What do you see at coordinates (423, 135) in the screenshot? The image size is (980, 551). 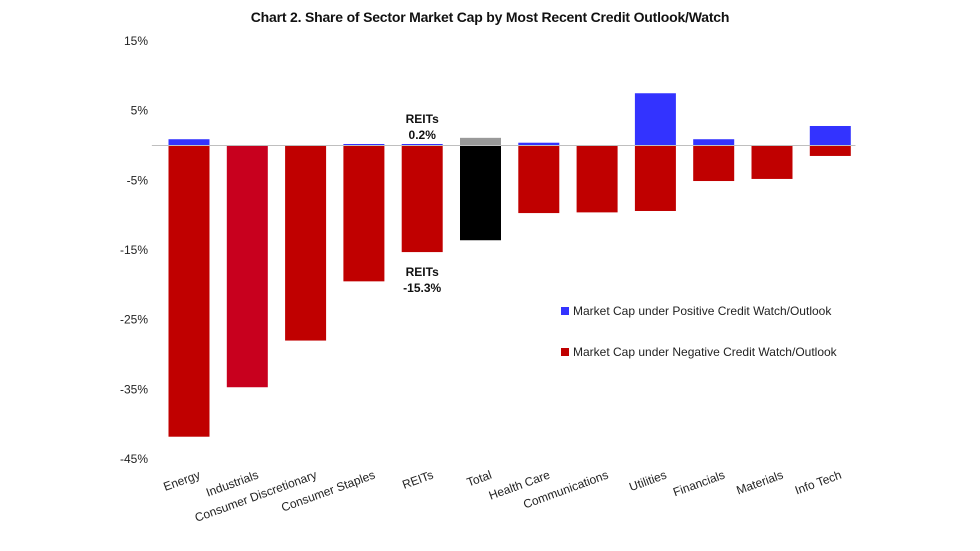 I see `annotation-reits-positive-value: 0.2%` at bounding box center [423, 135].